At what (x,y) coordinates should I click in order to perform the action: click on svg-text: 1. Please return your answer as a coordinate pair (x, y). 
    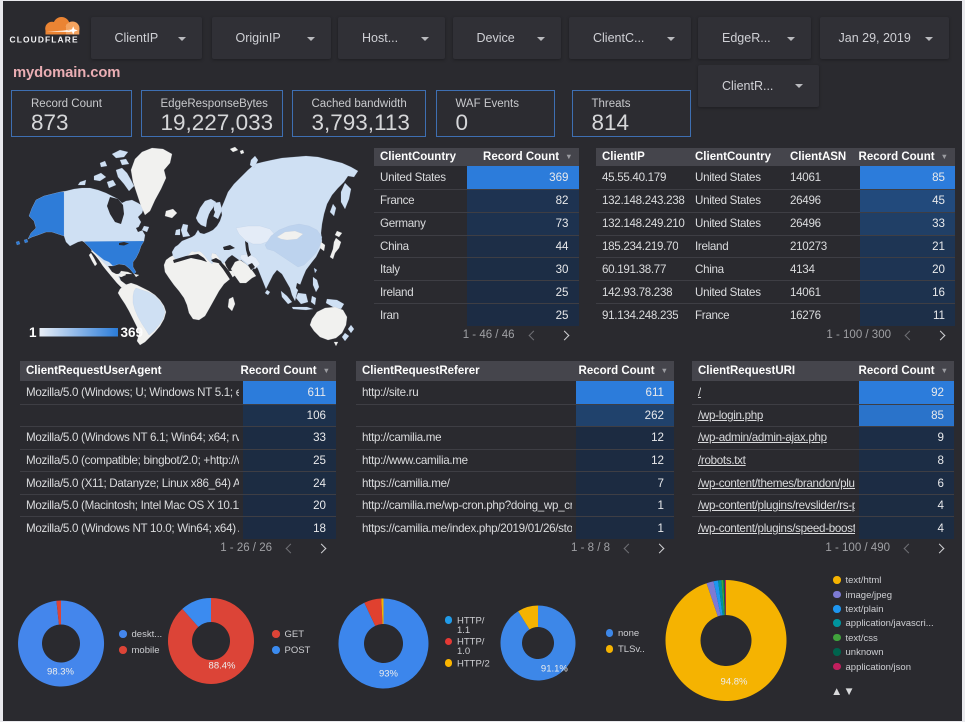
    Looking at the image, I should click on (33, 332).